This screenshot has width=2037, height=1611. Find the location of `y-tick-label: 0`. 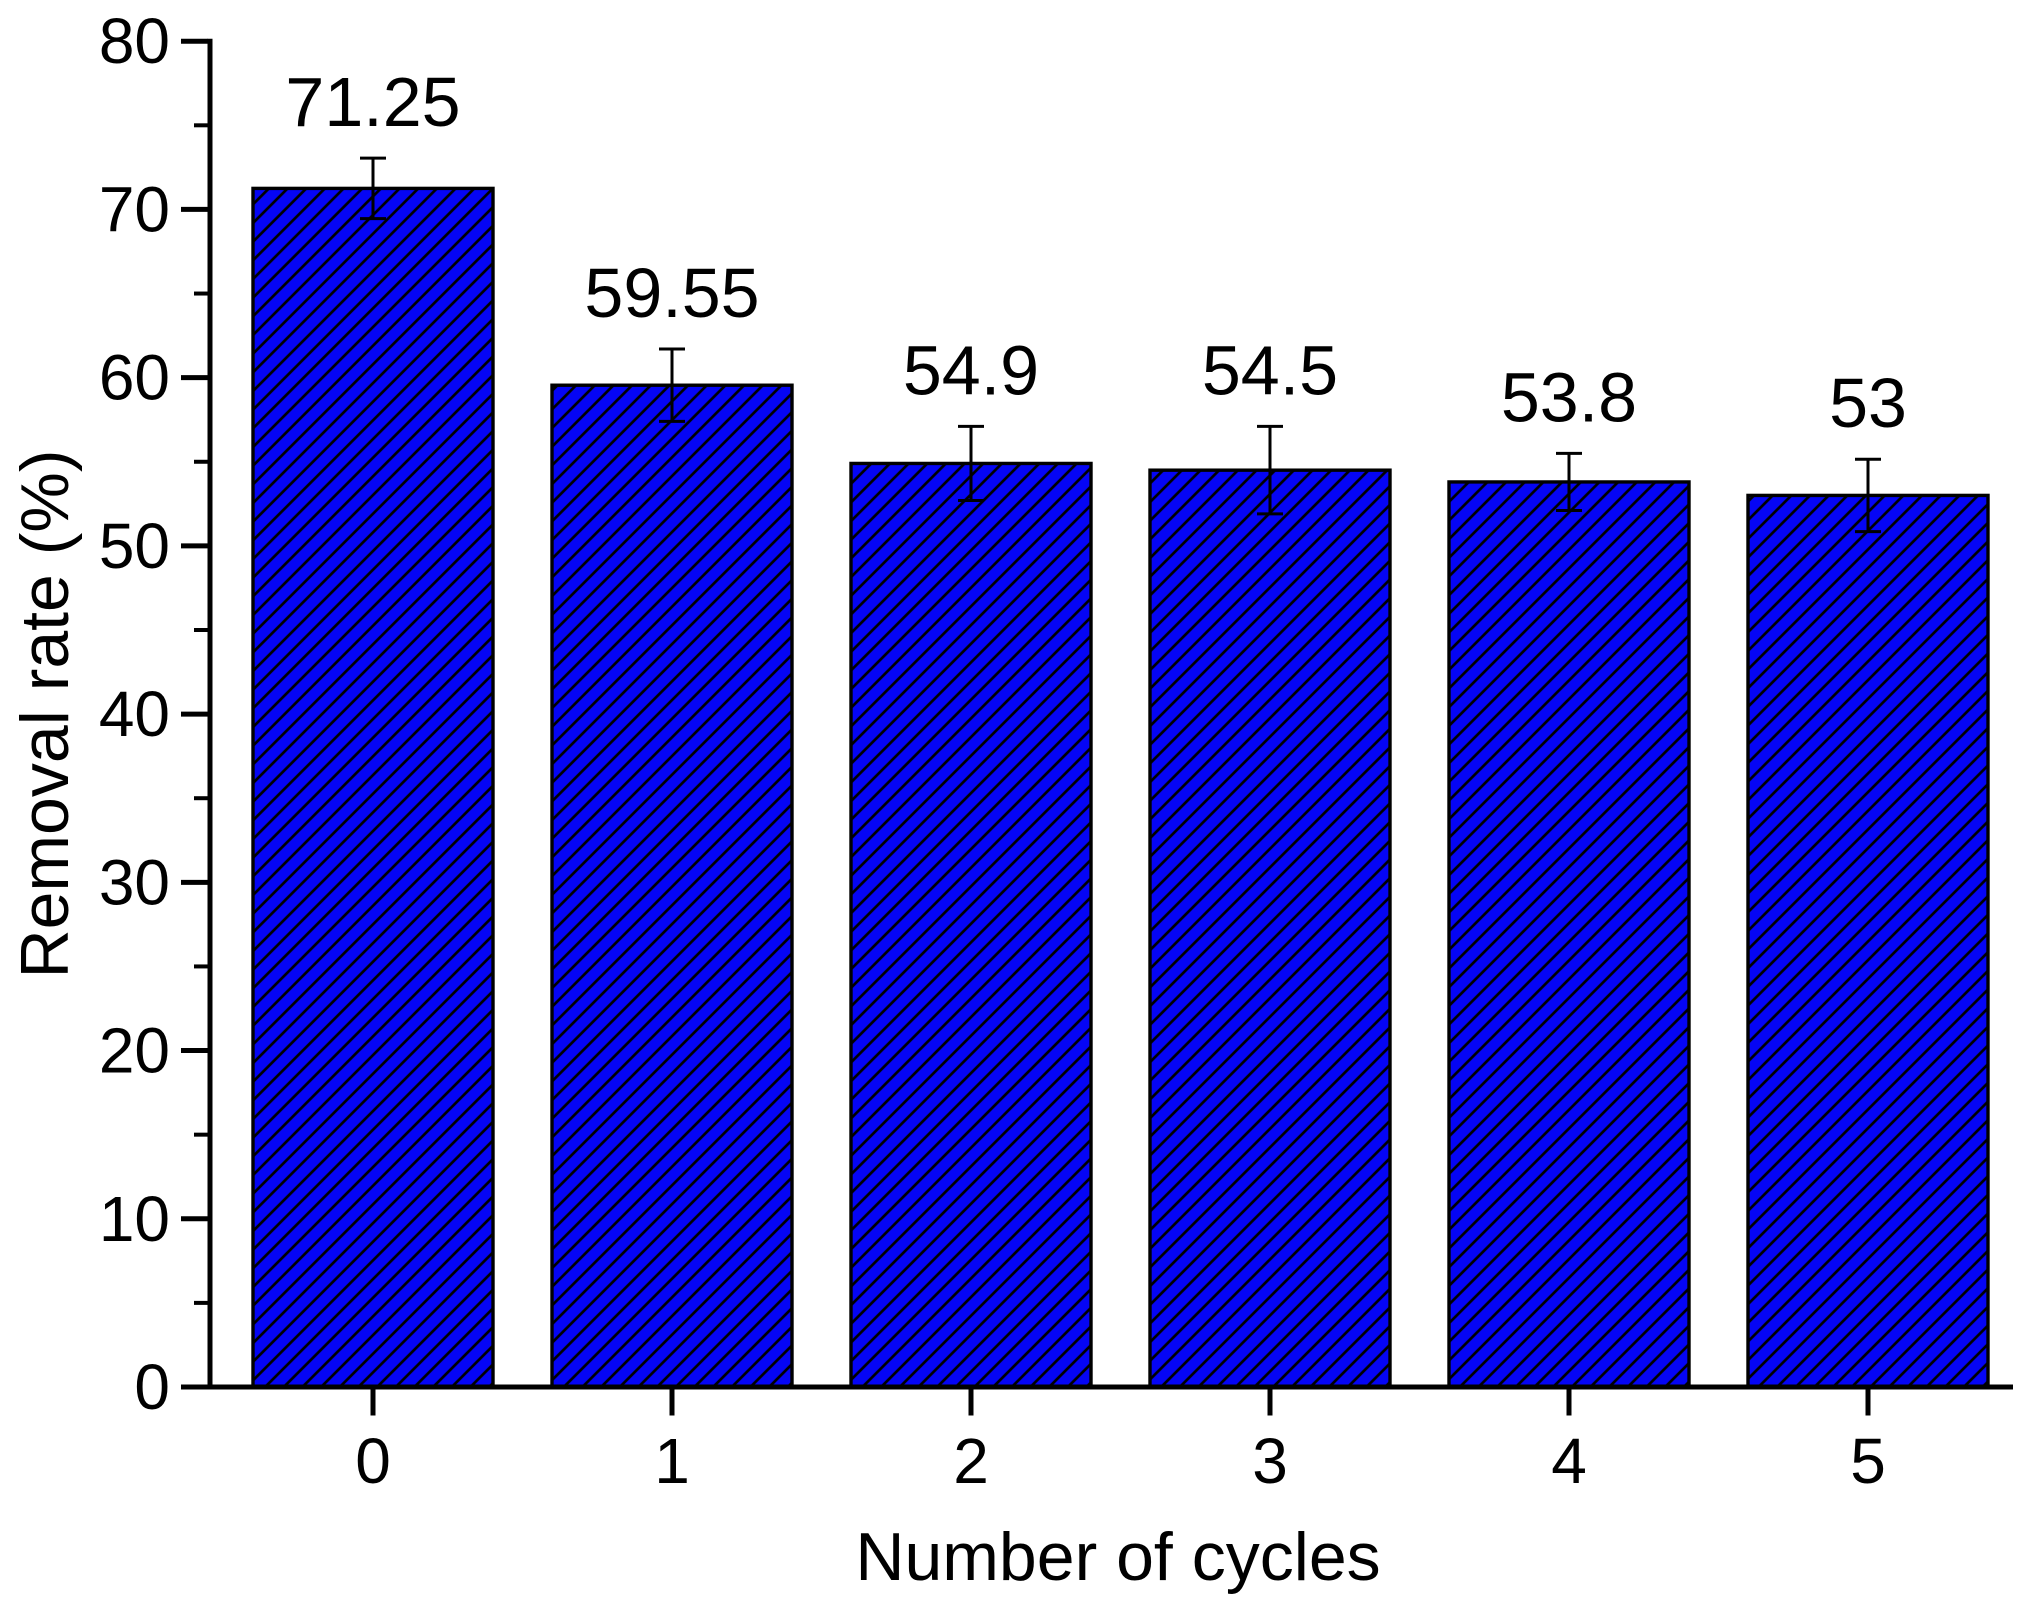

y-tick-label: 0 is located at coordinates (152, 1387).